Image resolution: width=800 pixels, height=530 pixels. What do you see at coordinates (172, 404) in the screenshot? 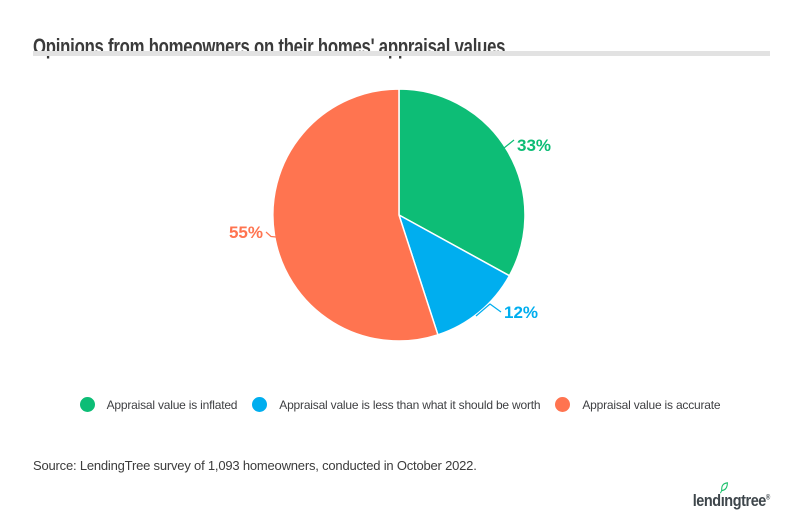
I see `legend-label-inflated: Appraisal value is inflated` at bounding box center [172, 404].